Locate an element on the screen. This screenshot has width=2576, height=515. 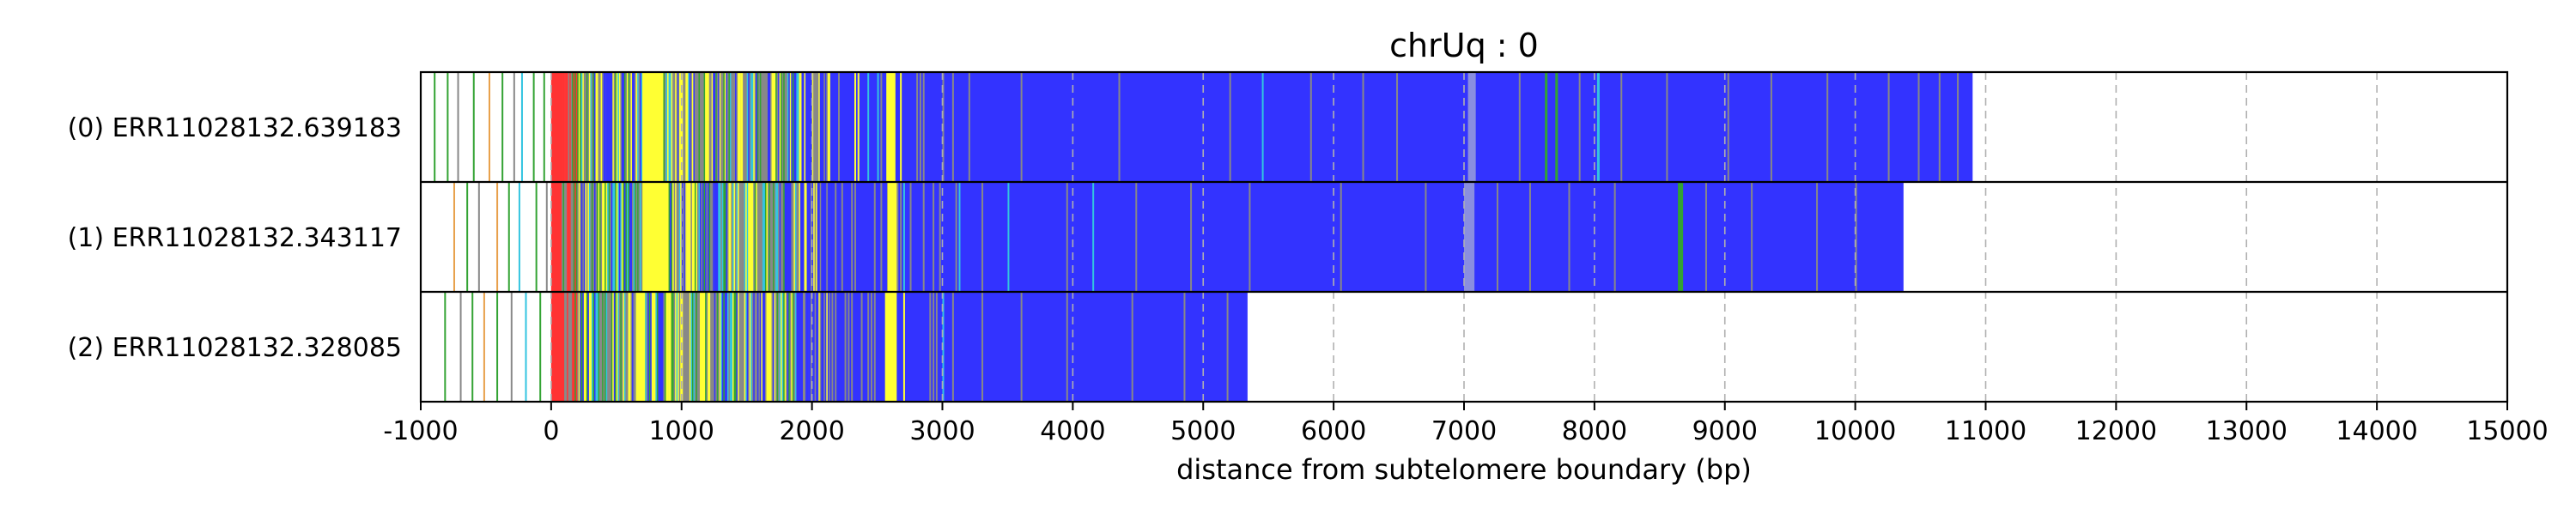
yellow-band is located at coordinates (751, 237).